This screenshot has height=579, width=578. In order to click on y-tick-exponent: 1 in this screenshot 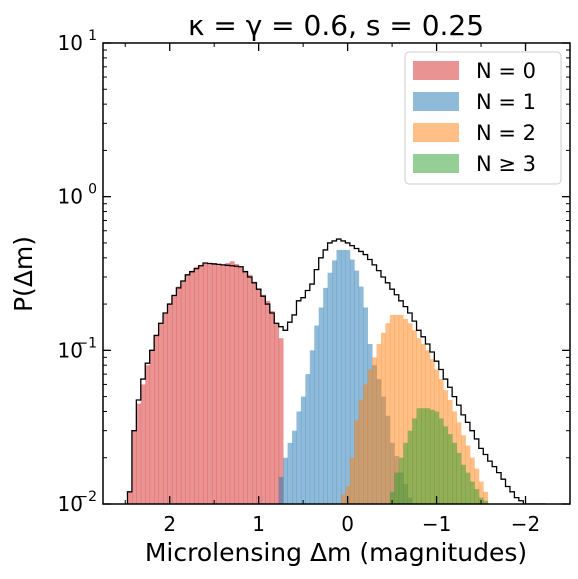, I will do `click(92, 36)`.